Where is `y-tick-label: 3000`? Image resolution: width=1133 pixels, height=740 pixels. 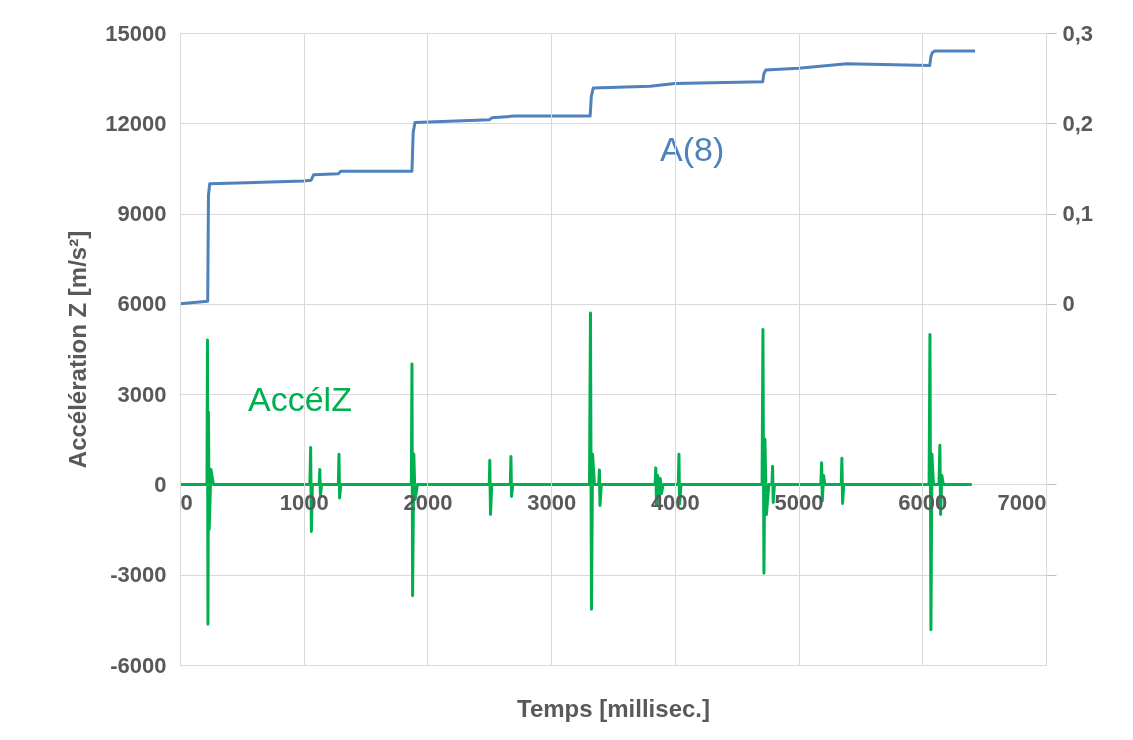
y-tick-label: 3000 is located at coordinates (142, 394).